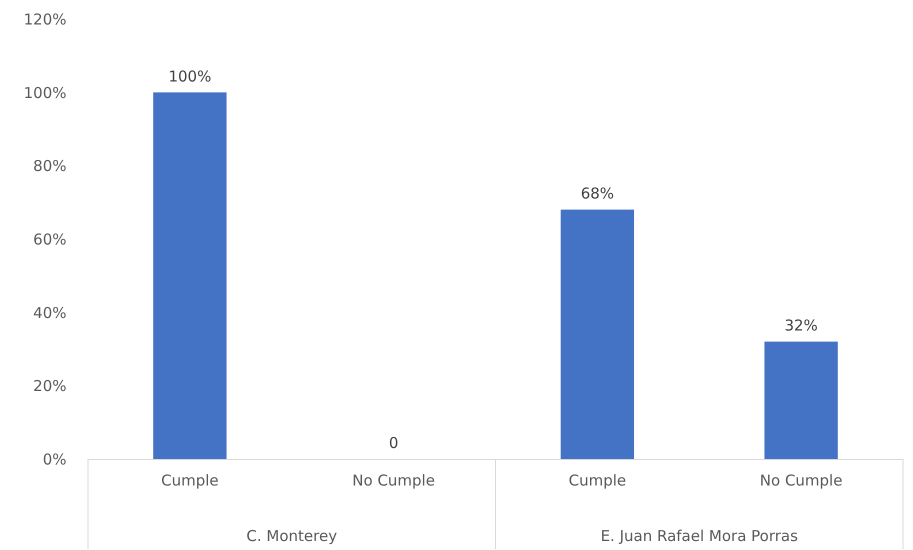 The width and height of the screenshot is (913, 550). Describe the element at coordinates (49, 239) in the screenshot. I see `y-tick-label: 60%` at that location.